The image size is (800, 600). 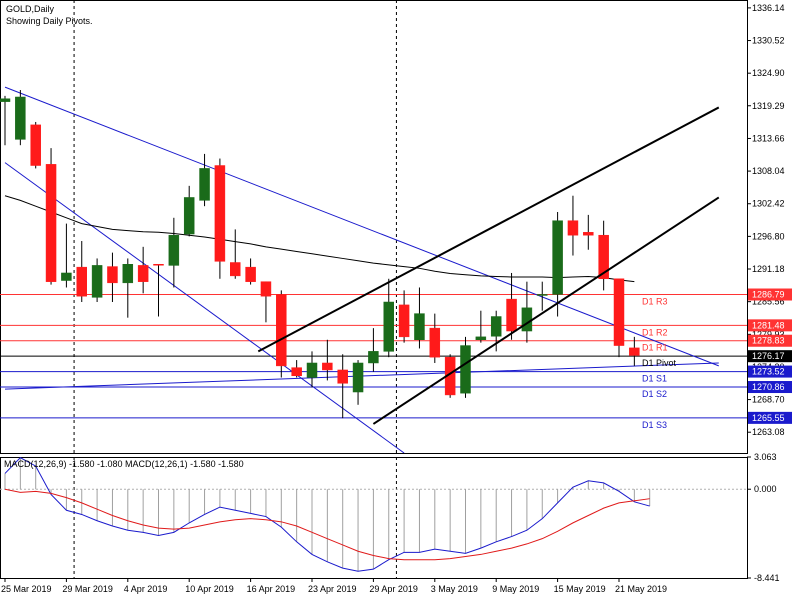 I want to click on y-tick-label: 1308.04, so click(x=768, y=171).